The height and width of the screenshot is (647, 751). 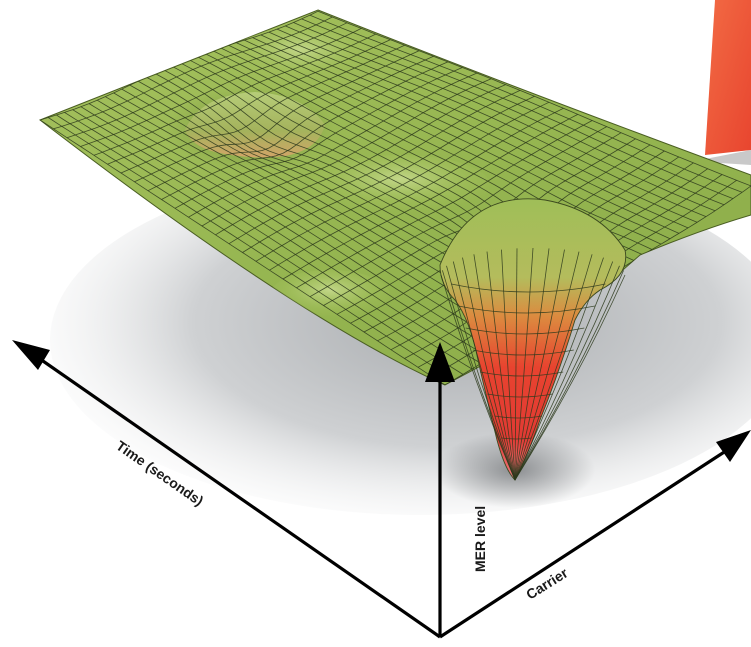 I want to click on time-axis-arrow, so click(x=31, y=355).